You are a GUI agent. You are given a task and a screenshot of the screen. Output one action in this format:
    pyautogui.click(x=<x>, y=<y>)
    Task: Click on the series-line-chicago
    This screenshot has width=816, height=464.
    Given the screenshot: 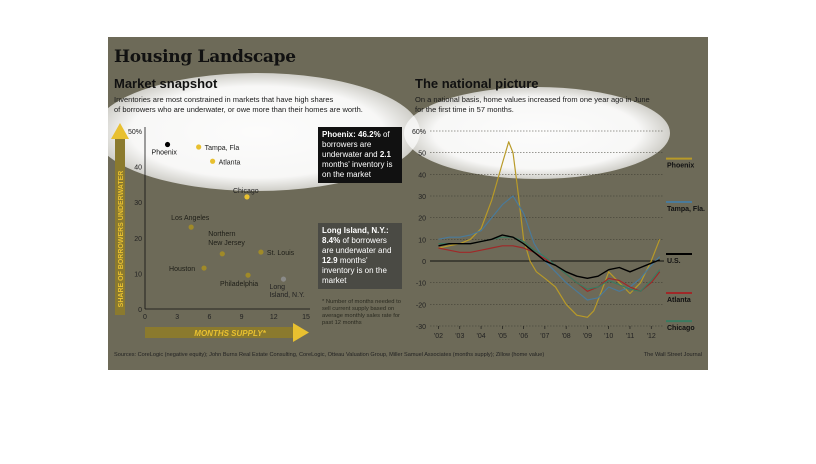 What is the action you would take?
    pyautogui.click(x=549, y=264)
    